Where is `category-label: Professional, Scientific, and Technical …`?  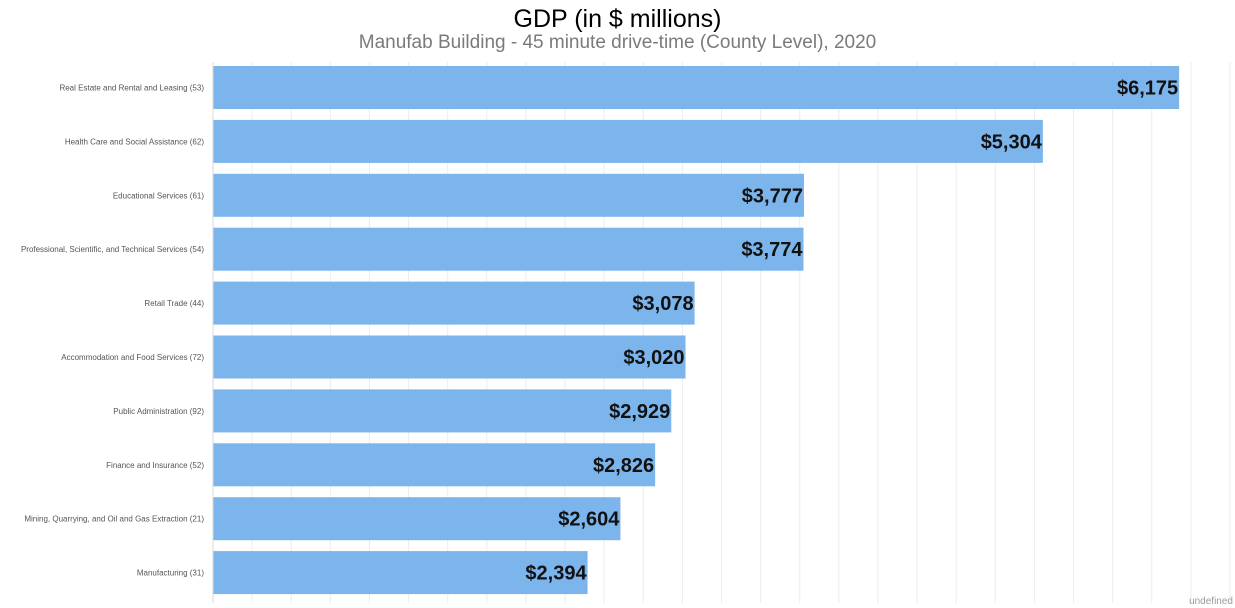 category-label: Professional, Scientific, and Technical … is located at coordinates (112, 249).